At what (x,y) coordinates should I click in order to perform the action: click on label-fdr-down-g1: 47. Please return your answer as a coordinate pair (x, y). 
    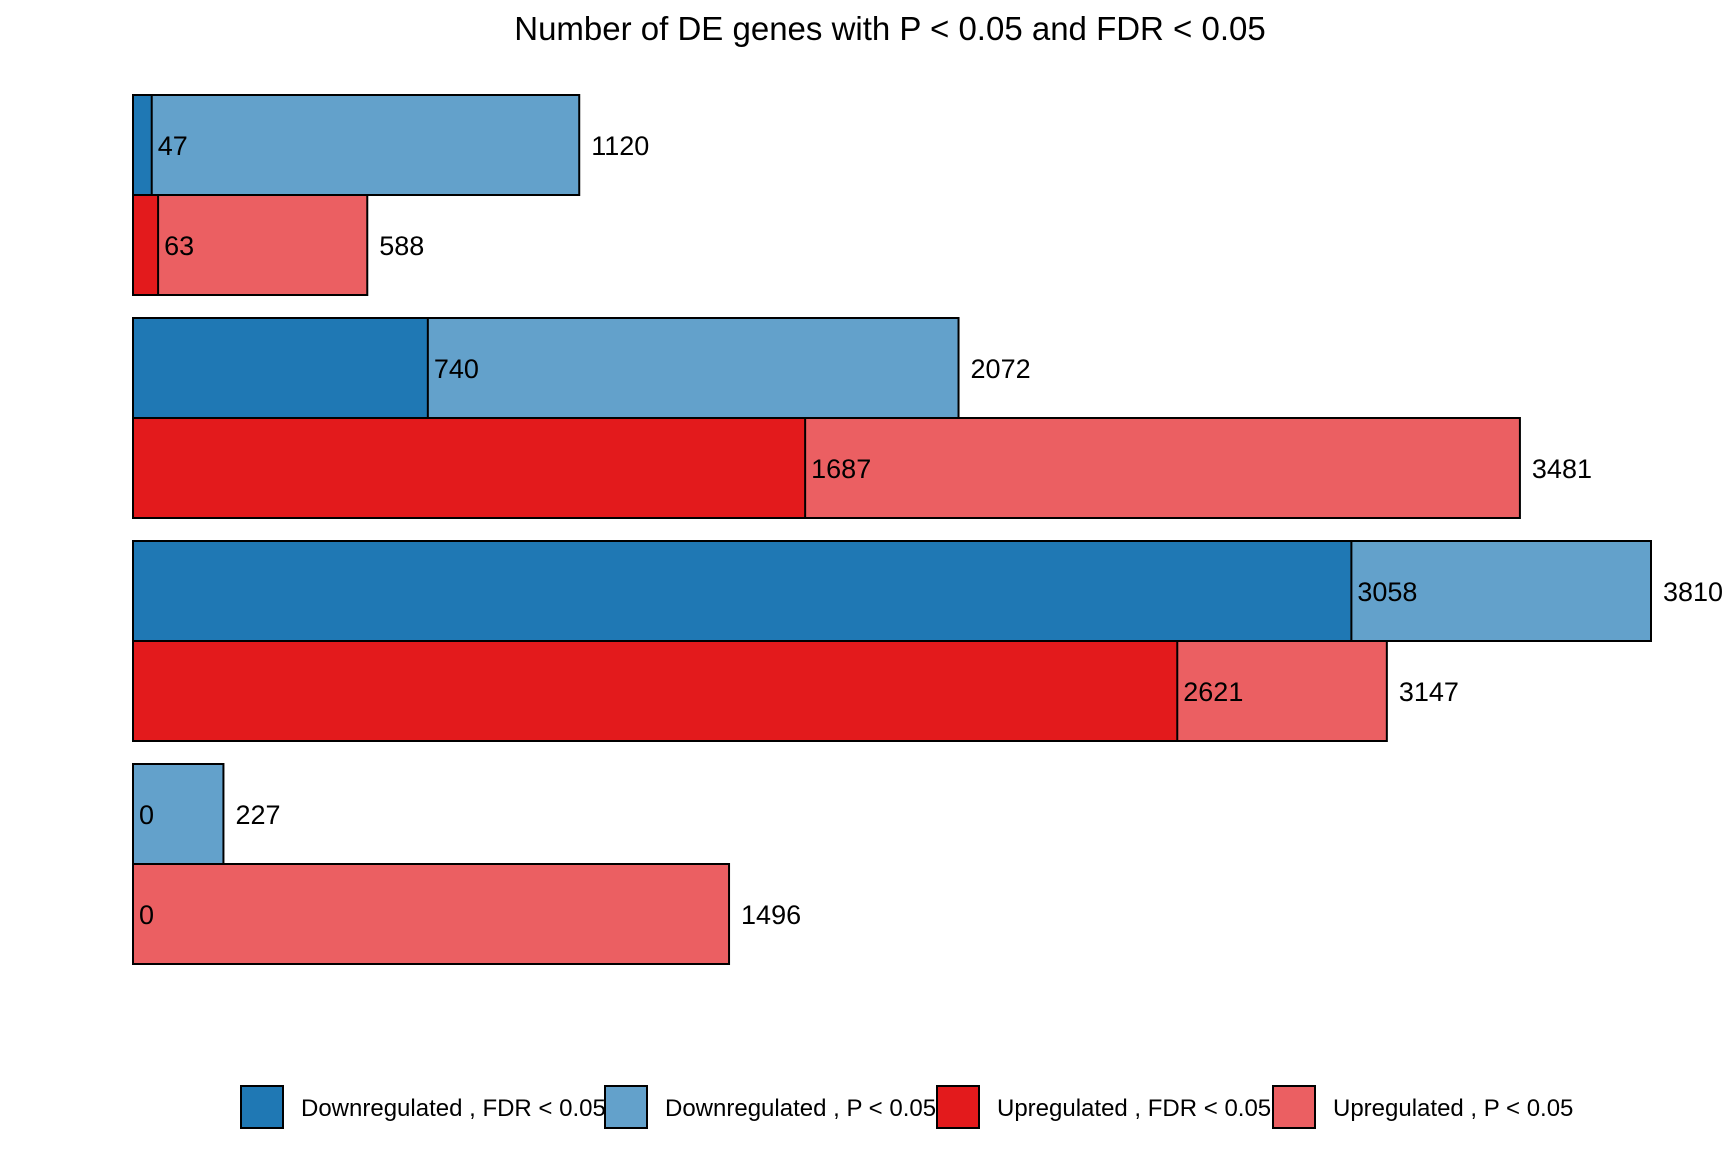
    Looking at the image, I should click on (173, 146).